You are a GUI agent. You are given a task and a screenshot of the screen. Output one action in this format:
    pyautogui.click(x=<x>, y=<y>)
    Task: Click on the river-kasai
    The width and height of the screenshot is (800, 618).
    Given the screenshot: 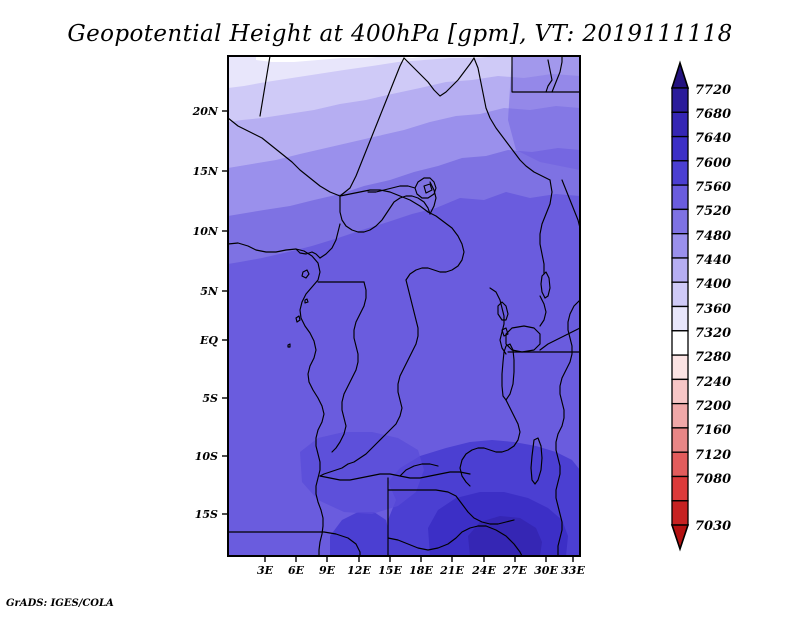 What is the action you would take?
    pyautogui.click(x=419, y=470)
    